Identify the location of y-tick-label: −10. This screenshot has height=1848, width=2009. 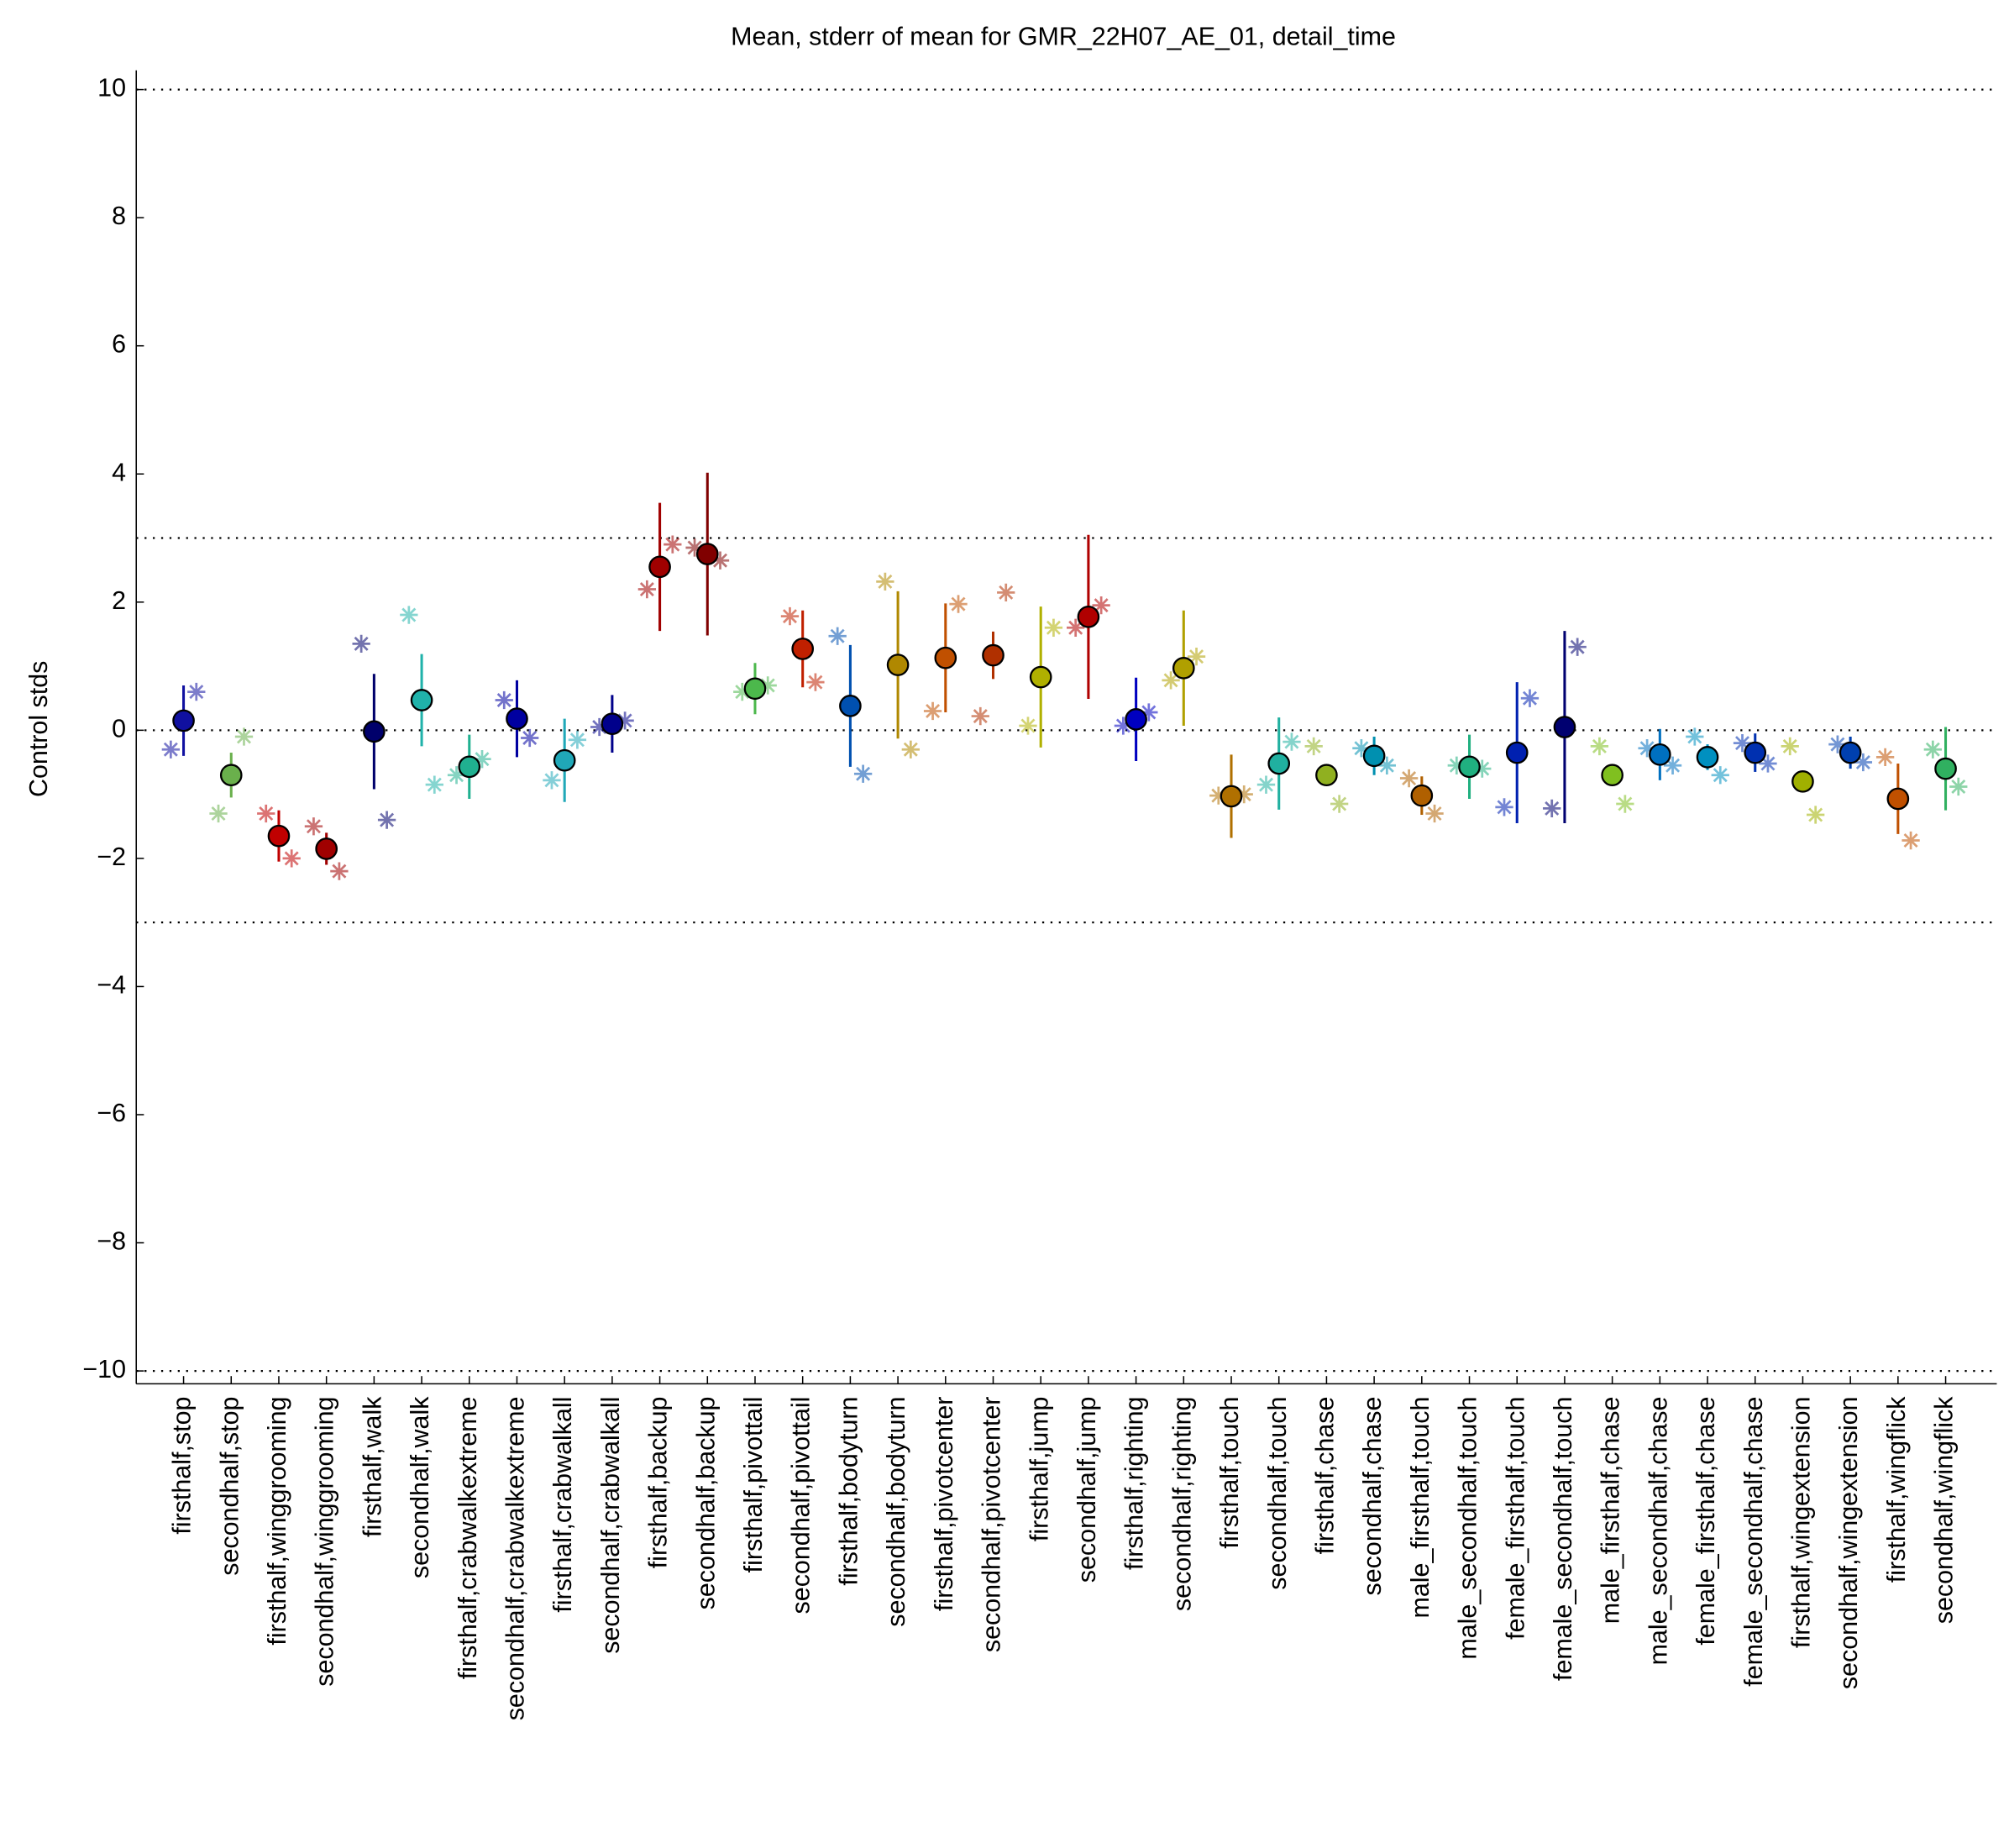
(104, 1369).